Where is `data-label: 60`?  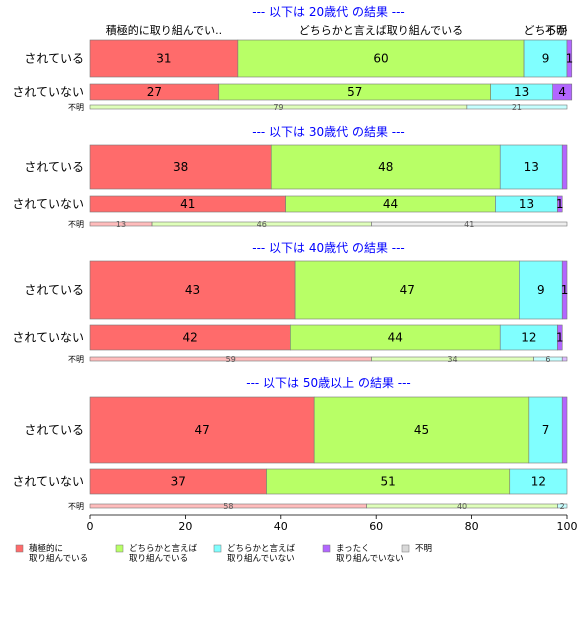
data-label: 60 is located at coordinates (380, 59).